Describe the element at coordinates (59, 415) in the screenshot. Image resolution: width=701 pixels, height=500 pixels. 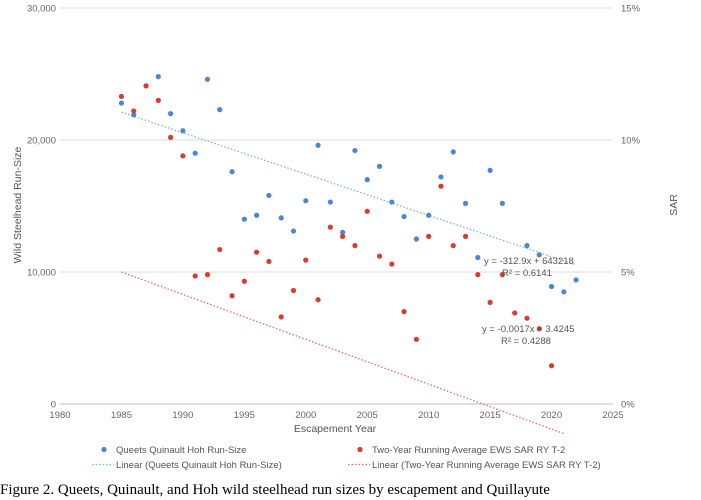
I see `x-tick-label: 1980` at that location.